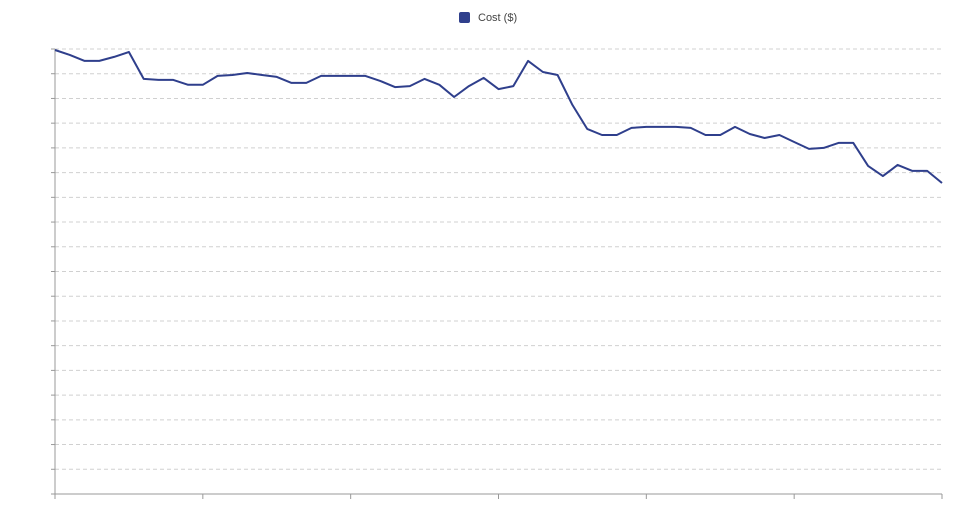 This screenshot has height=520, width=966. What do you see at coordinates (464, 17) in the screenshot?
I see `legend-swatch` at bounding box center [464, 17].